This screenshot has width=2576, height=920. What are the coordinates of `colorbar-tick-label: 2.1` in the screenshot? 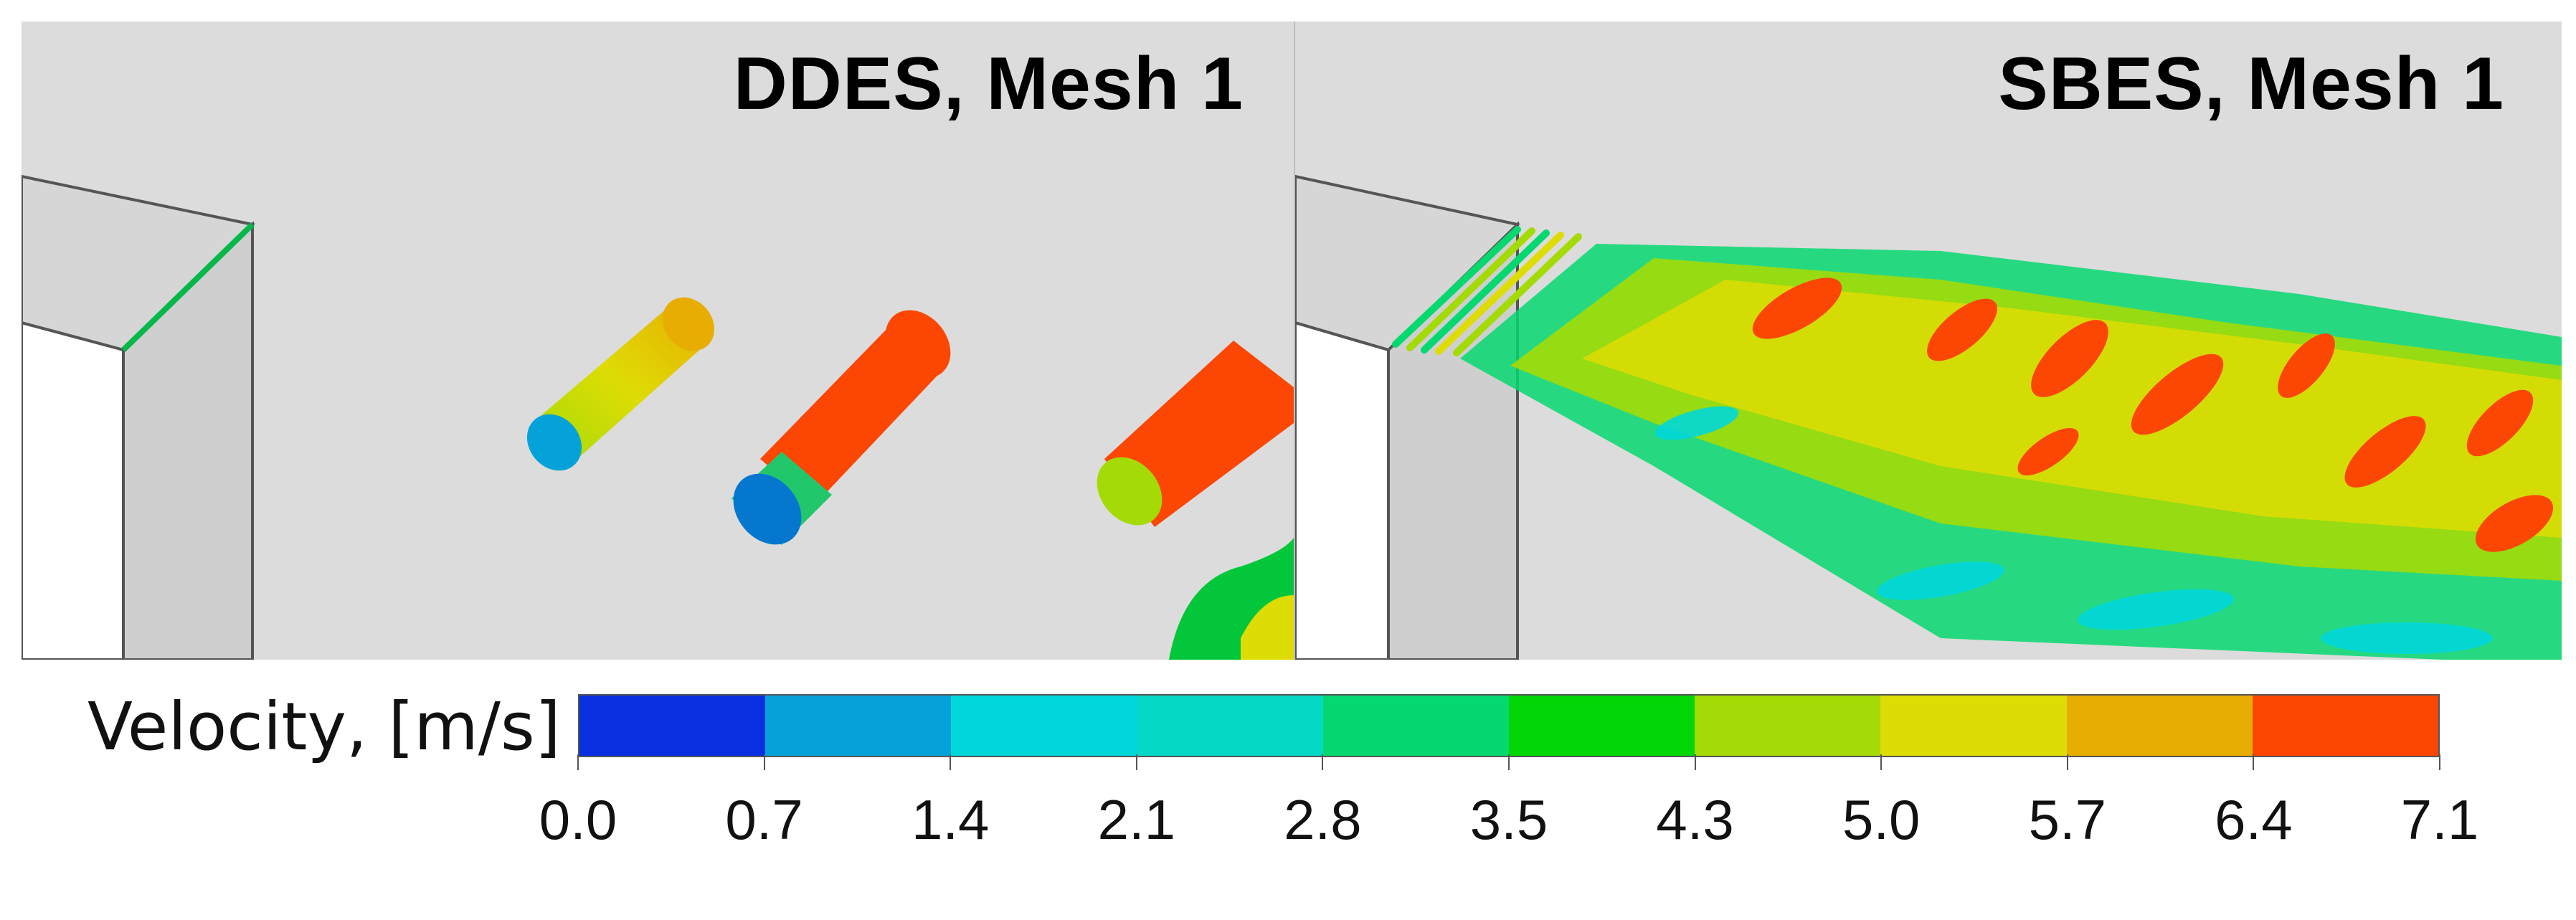 It's located at (1136, 819).